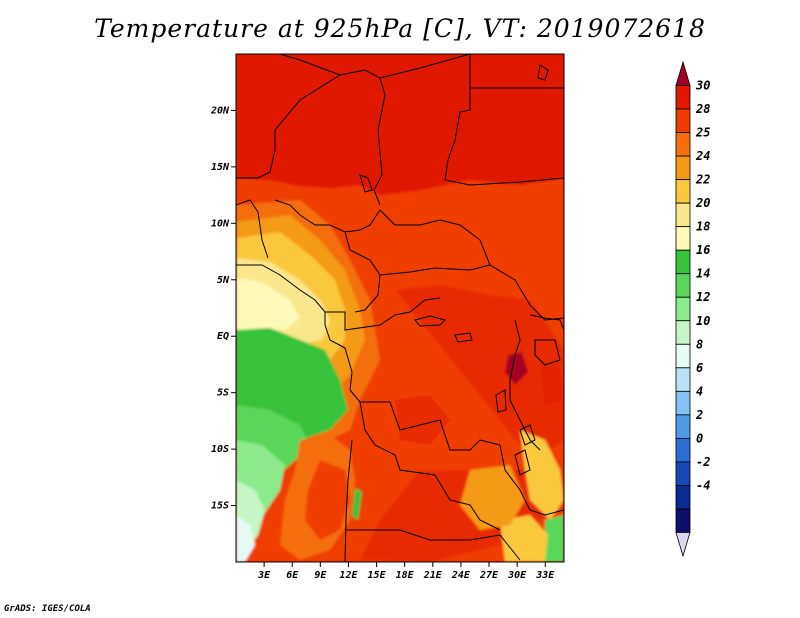 This screenshot has height=618, width=800. I want to click on colorbar-cap-bottom, so click(683, 545).